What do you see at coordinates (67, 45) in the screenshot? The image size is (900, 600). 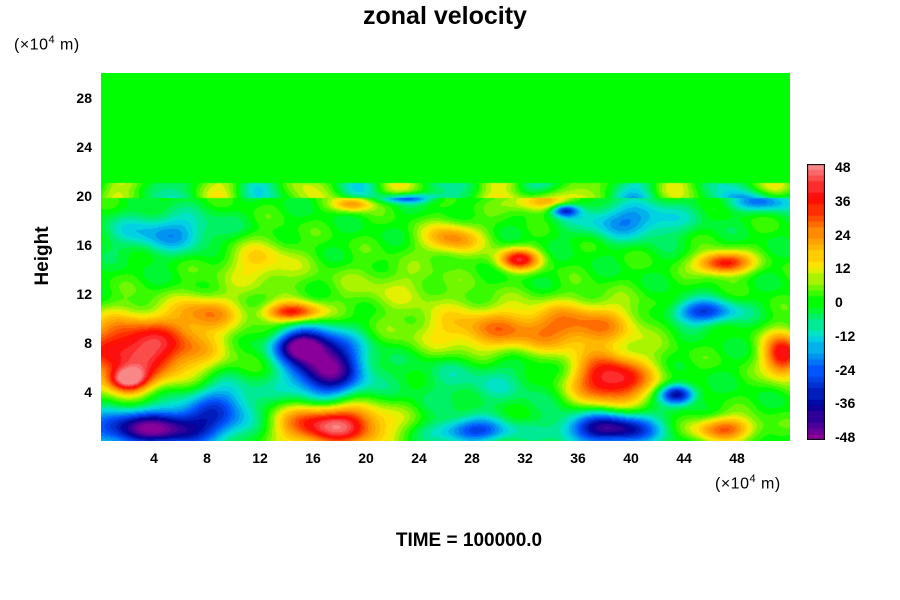 I see `y-unit-suffix: m)` at bounding box center [67, 45].